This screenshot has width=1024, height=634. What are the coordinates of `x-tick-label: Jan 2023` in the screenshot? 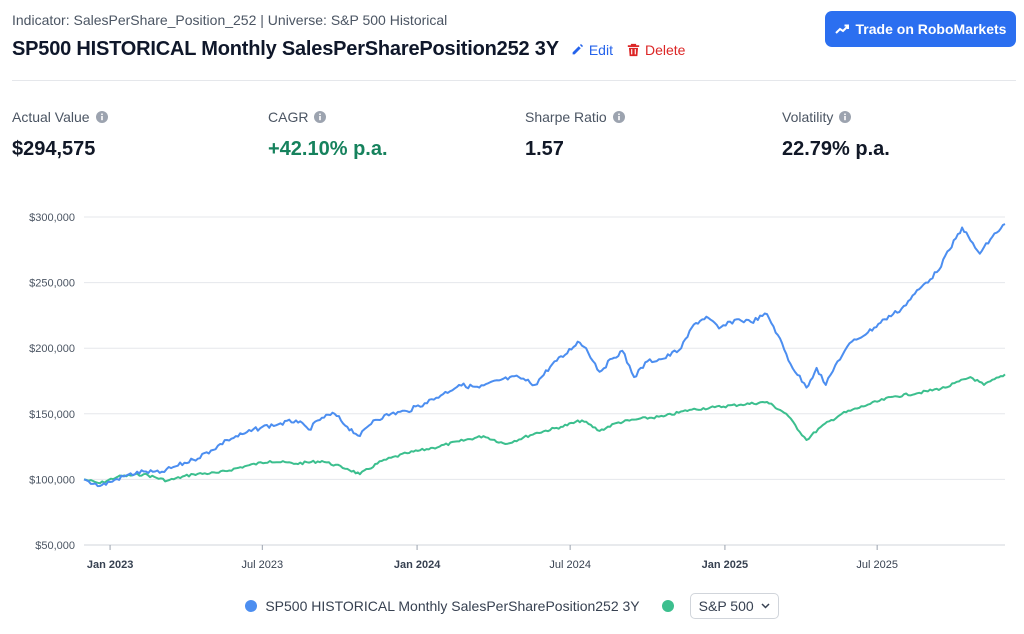 It's located at (110, 565).